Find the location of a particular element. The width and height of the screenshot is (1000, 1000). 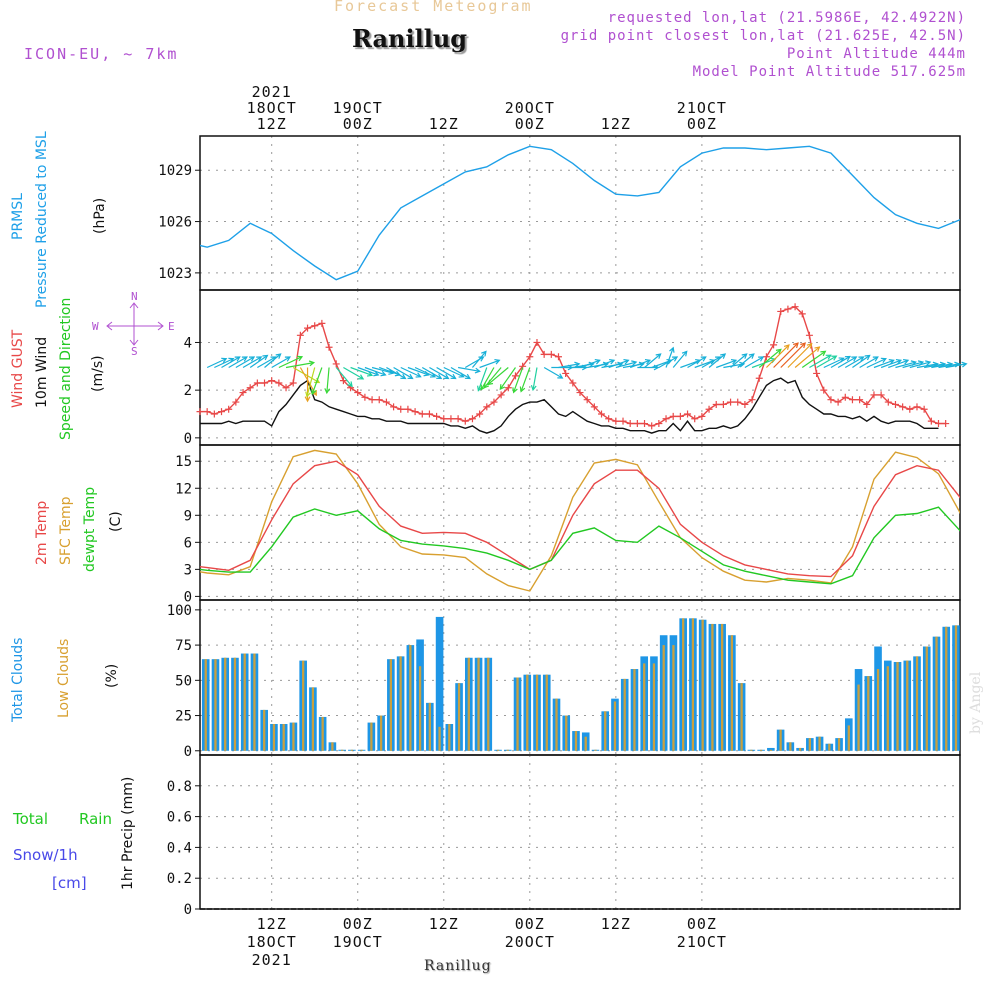

precip-ytick-label: 0.6 is located at coordinates (179, 818).